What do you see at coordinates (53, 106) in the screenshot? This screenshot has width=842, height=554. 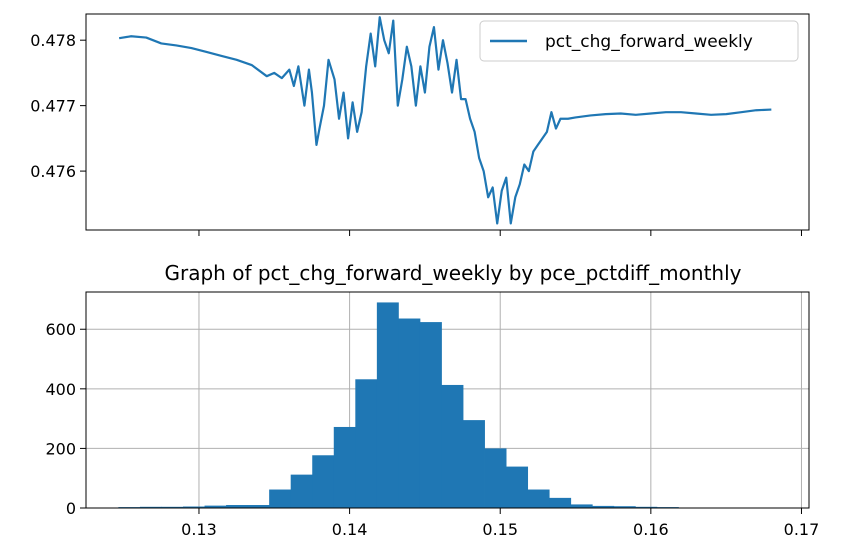 I see `top-y-tick-label: 0.477` at bounding box center [53, 106].